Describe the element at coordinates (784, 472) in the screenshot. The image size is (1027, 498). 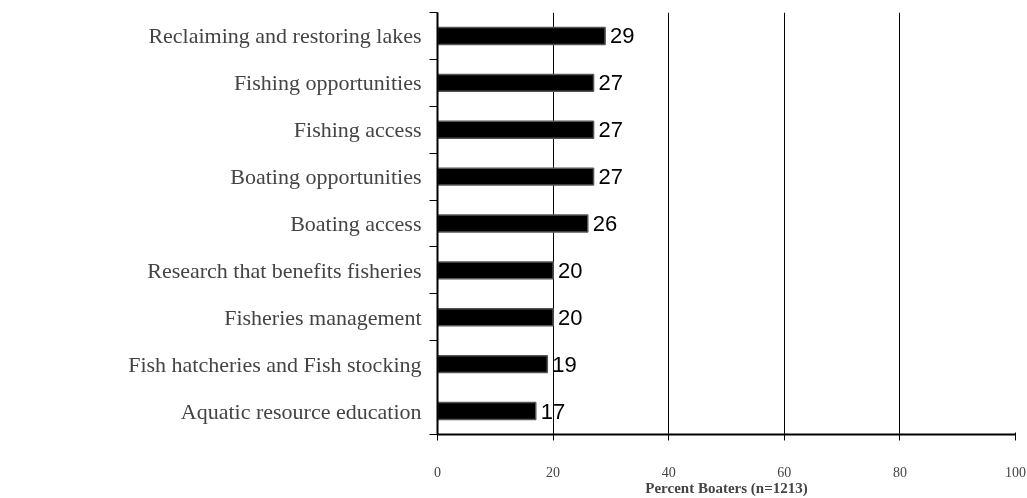
I see `x-tick-label: 60` at that location.